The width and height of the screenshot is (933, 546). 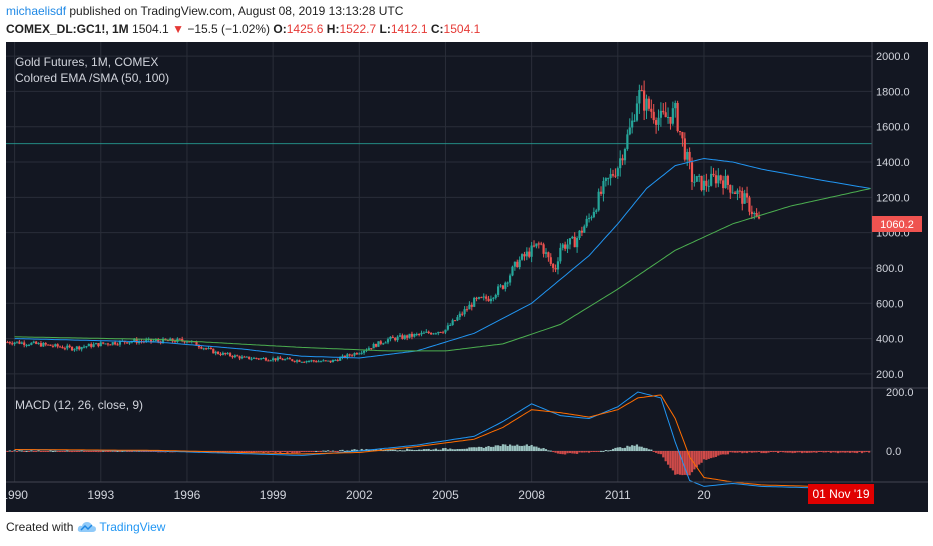 What do you see at coordinates (467, 491) in the screenshot?
I see `time-axis: 1990 1993 1996 1999 2002 2005 2008 2011 20` at bounding box center [467, 491].